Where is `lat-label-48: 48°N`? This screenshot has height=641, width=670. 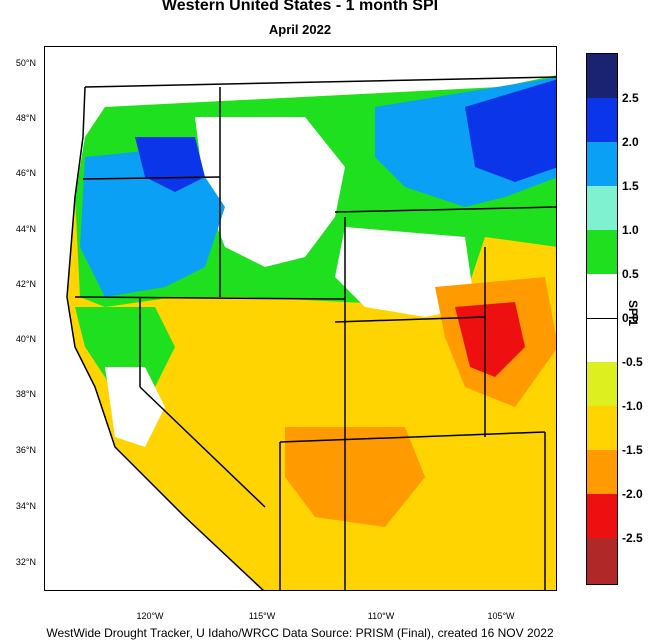
lat-label-48: 48°N is located at coordinates (25, 118).